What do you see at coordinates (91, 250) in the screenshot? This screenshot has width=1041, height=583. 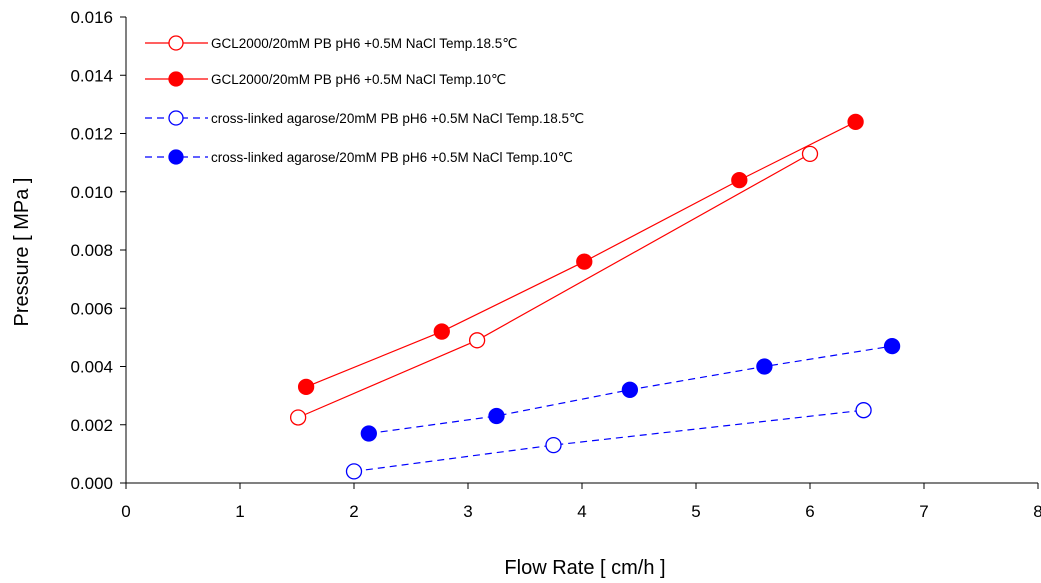 I see `y-tick-label: 0.008` at bounding box center [91, 250].